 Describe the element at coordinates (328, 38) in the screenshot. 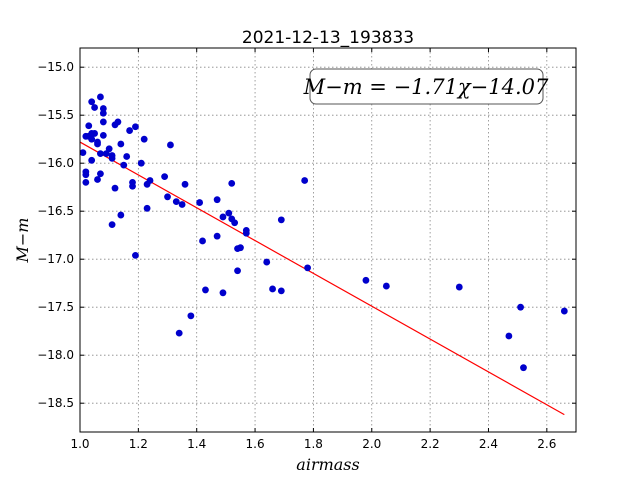

I see `chart-title: 2021-12-13_193833` at that location.